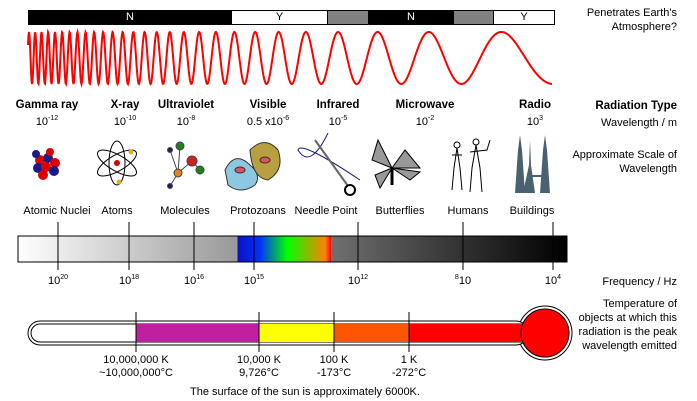 This screenshot has width=697, height=401. I want to click on scale-label: Approximate Scale of Wavelength, so click(624, 162).